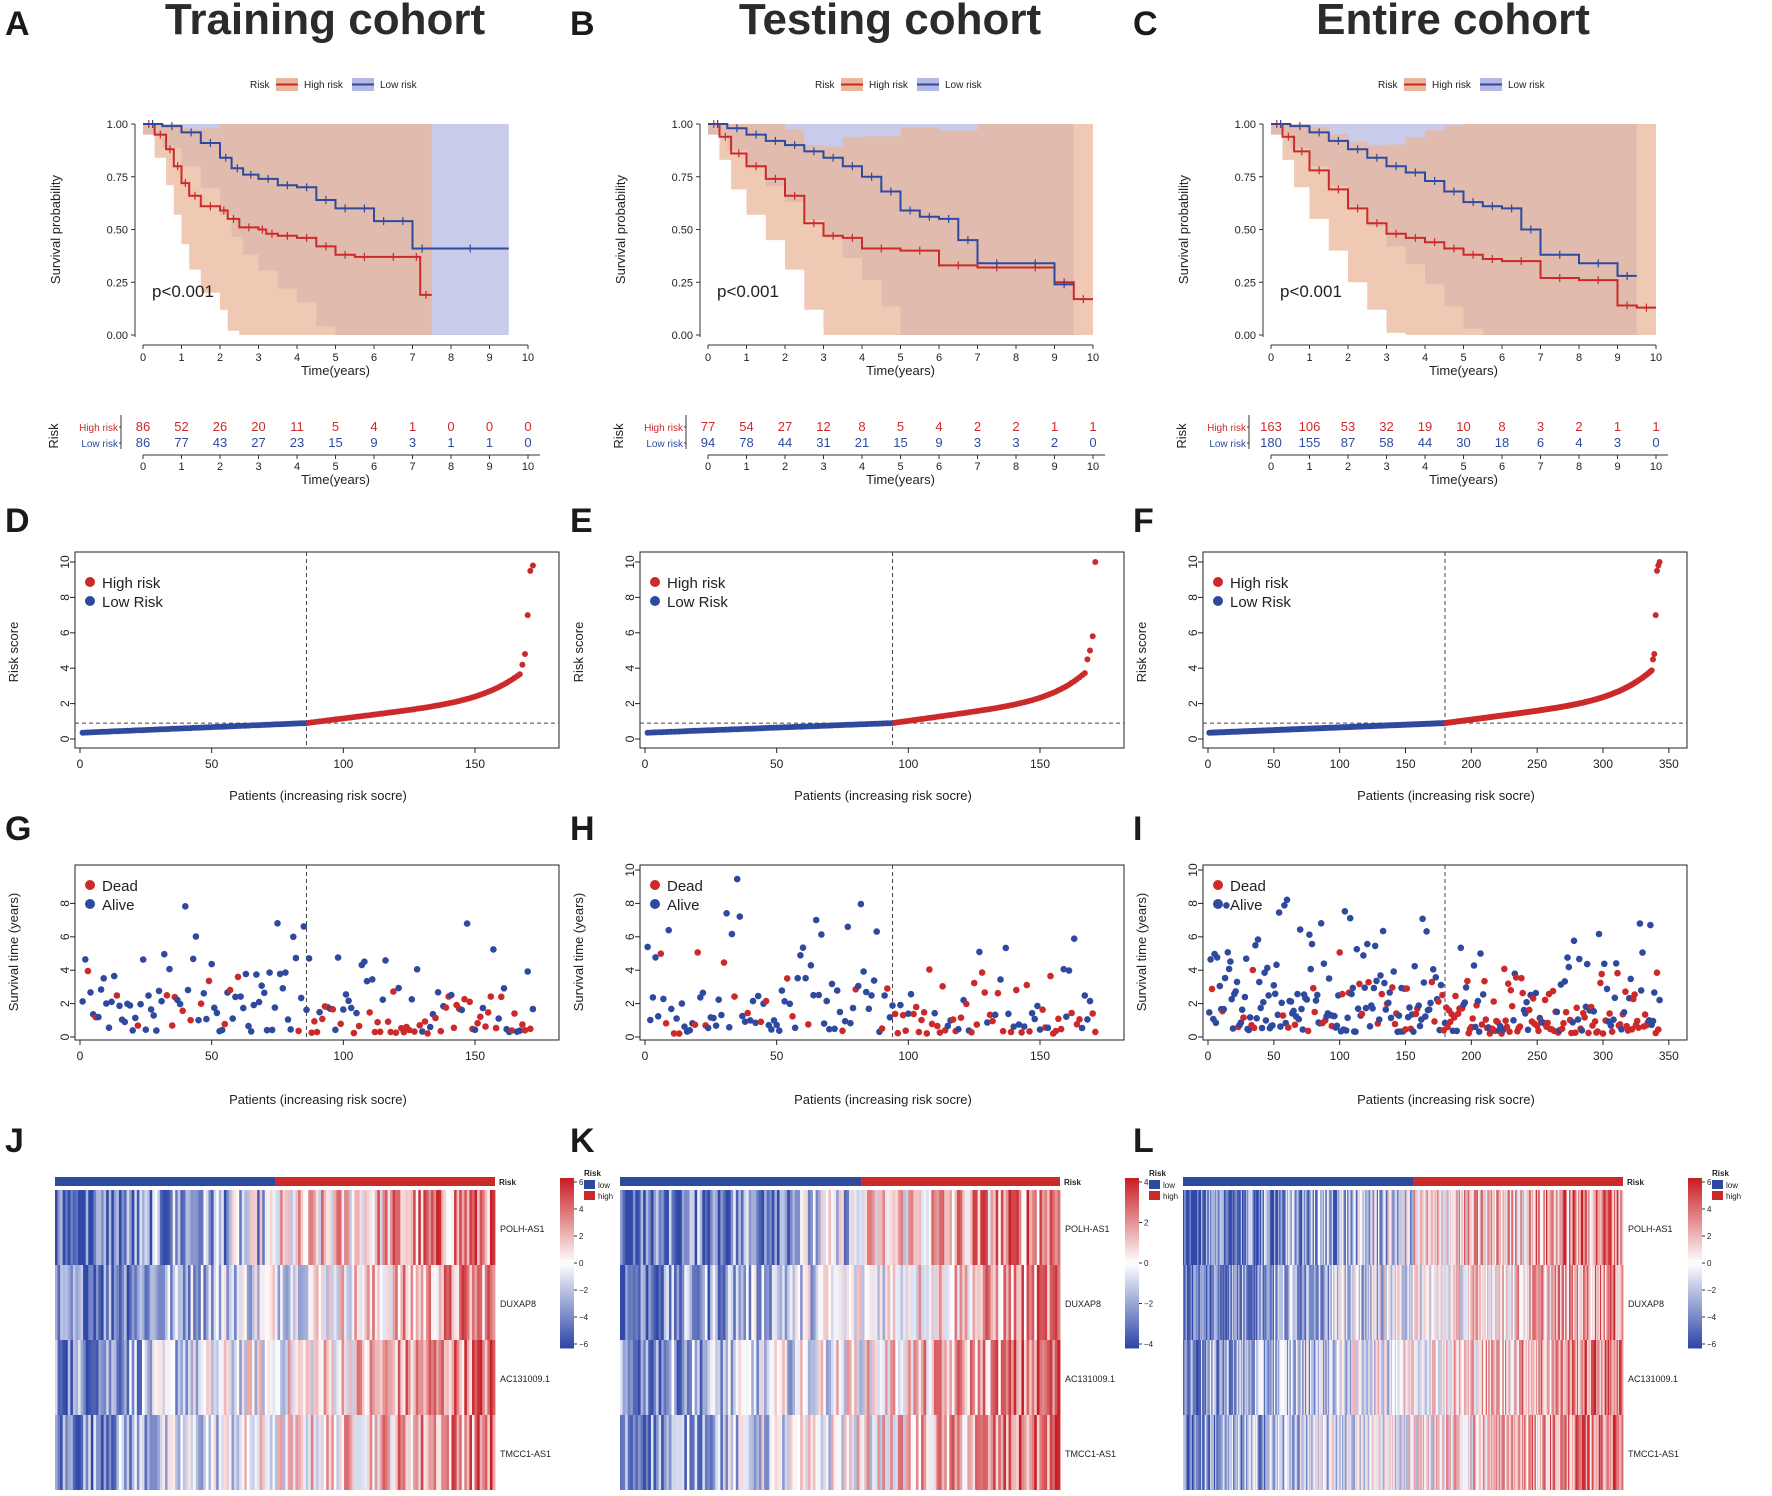 Image resolution: width=1772 pixels, height=1496 pixels. I want to click on heat-scale-tick-label: −2, so click(1149, 1304).